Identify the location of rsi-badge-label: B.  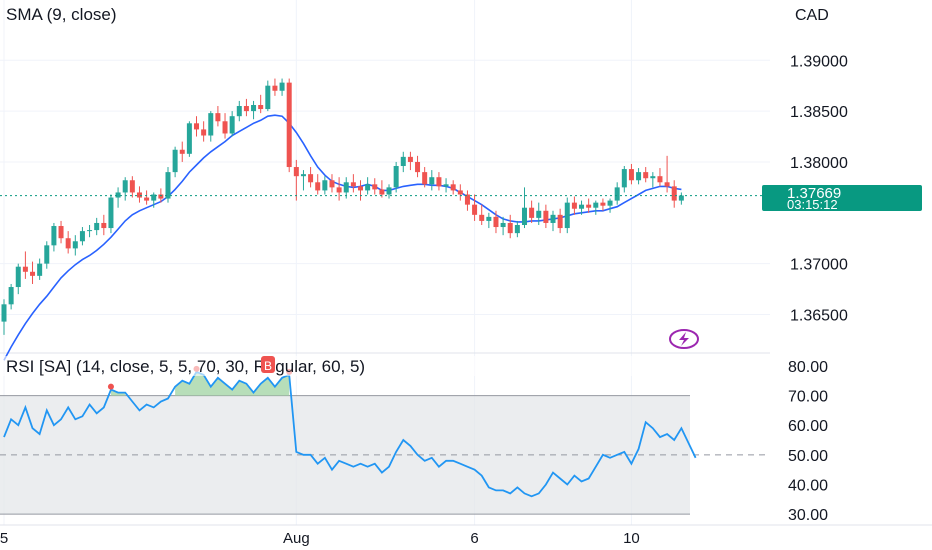
(268, 366).